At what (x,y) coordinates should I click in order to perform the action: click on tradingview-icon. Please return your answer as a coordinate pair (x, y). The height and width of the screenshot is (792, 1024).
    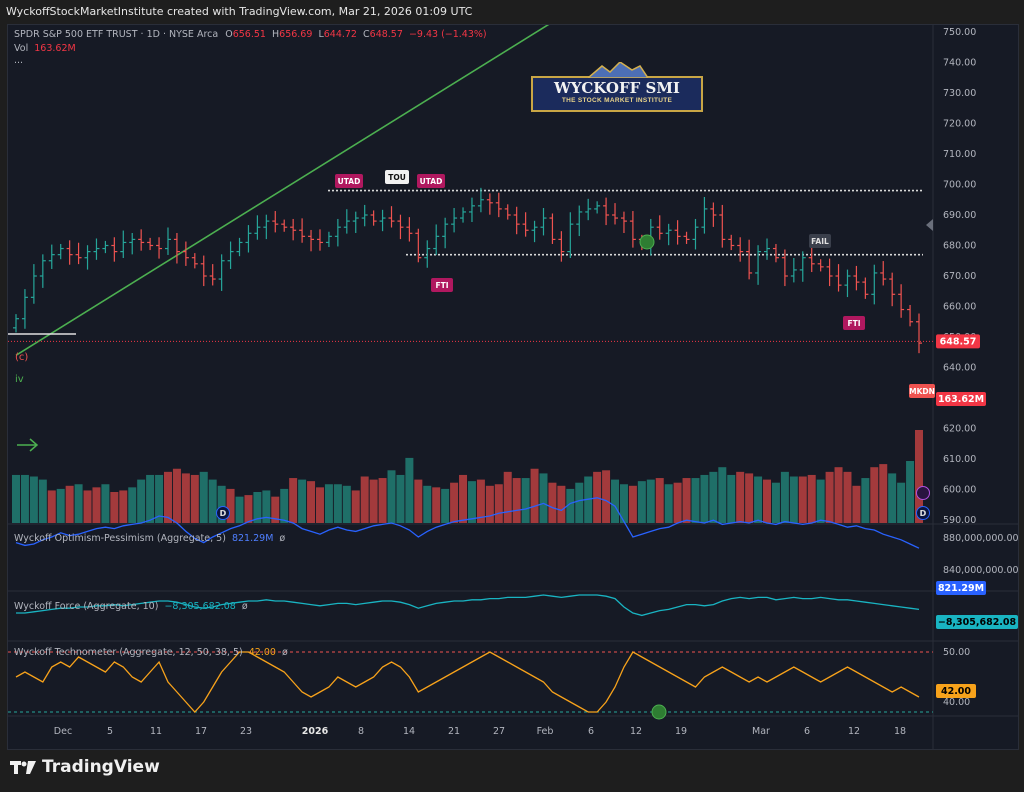
    Looking at the image, I should click on (23, 767).